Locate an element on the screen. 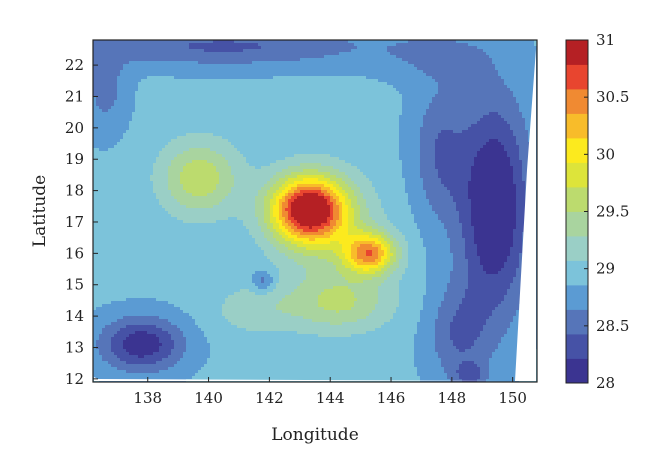 Image resolution: width=660 pixels, height=476 pixels. colorbar-tick-label: 28.5 is located at coordinates (612, 326).